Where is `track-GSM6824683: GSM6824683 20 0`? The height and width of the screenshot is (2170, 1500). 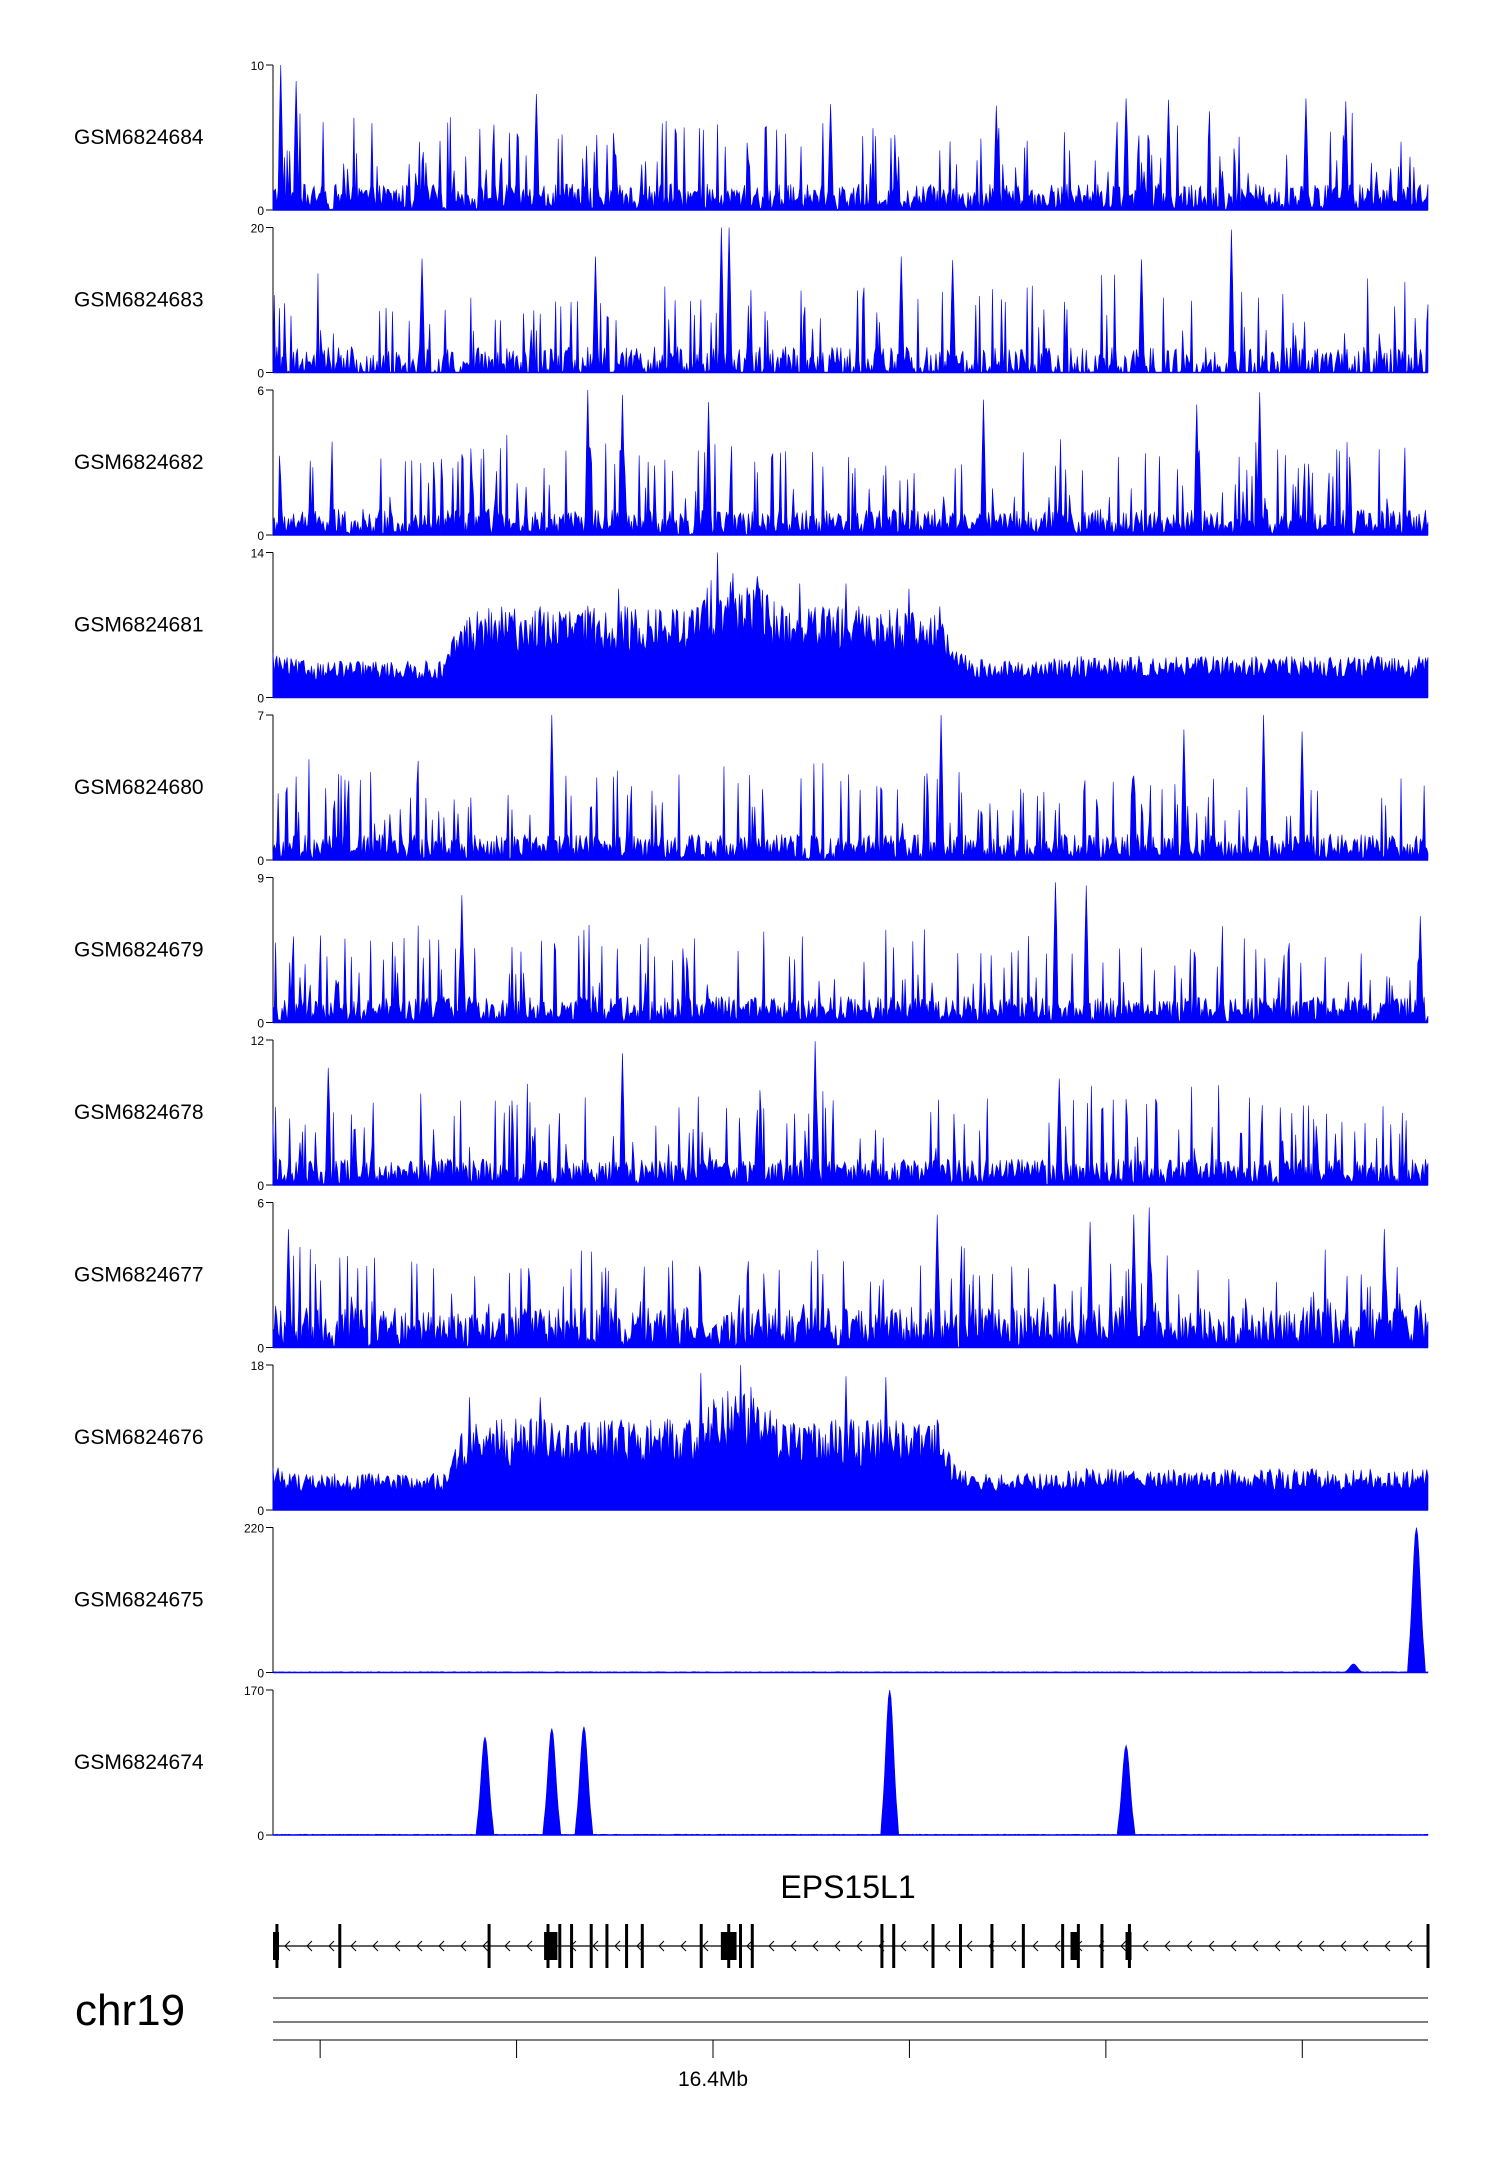
track-GSM6824683: GSM6824683 20 0 is located at coordinates (751, 301).